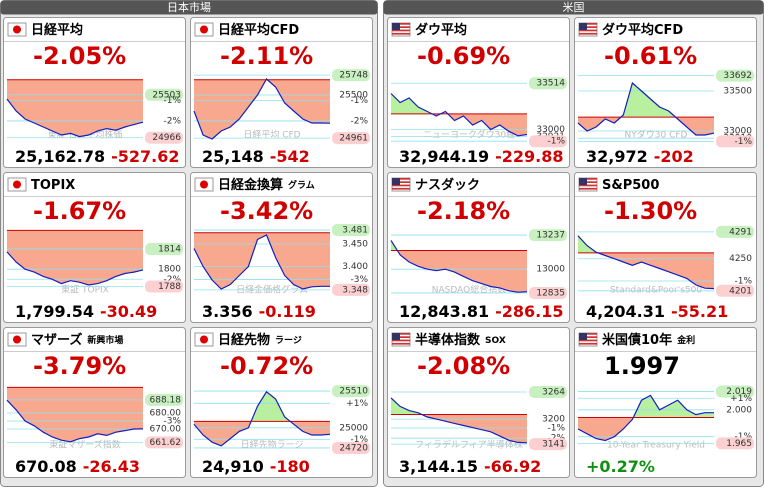 This screenshot has height=492, width=764. What do you see at coordinates (105, 340) in the screenshot?
I see `card-subtitle: 新興市場` at bounding box center [105, 340].